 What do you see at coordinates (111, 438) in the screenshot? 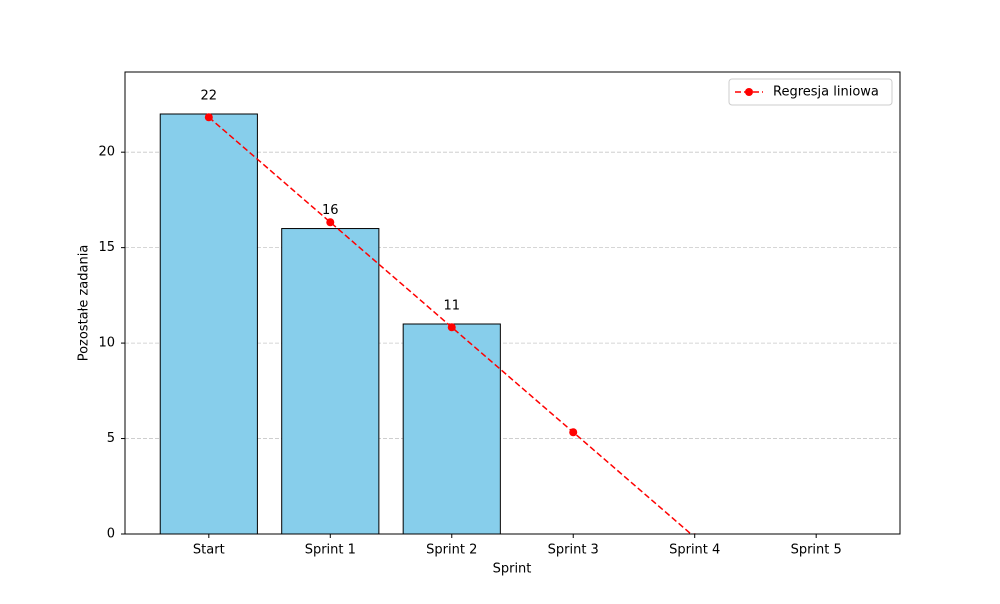
I see `y-tick-label: 5` at bounding box center [111, 438].